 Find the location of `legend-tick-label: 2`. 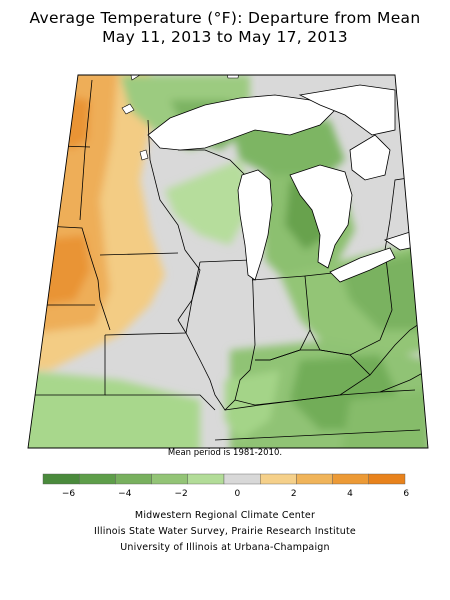

legend-tick-label: 2 is located at coordinates (294, 494).